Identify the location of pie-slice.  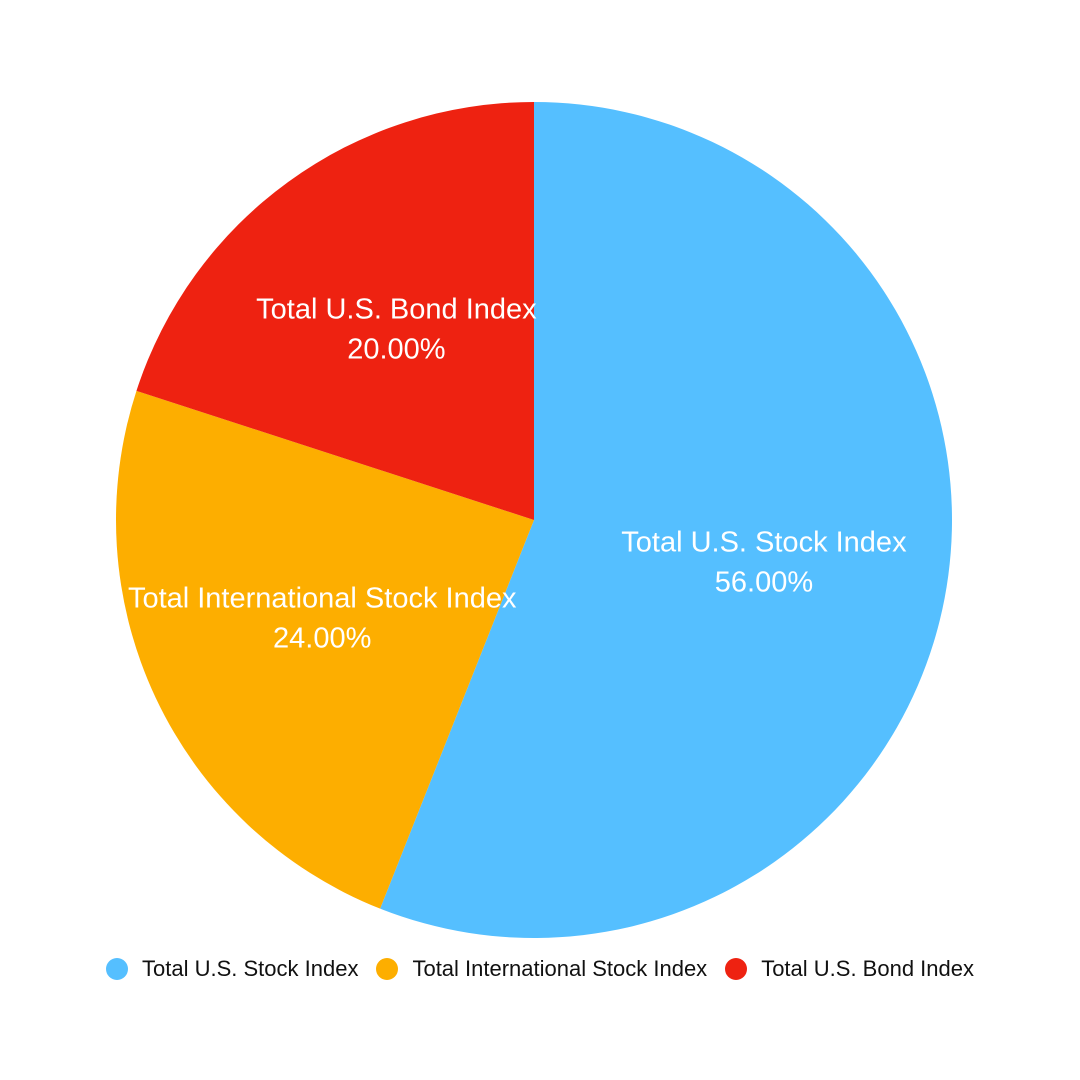
(335, 311).